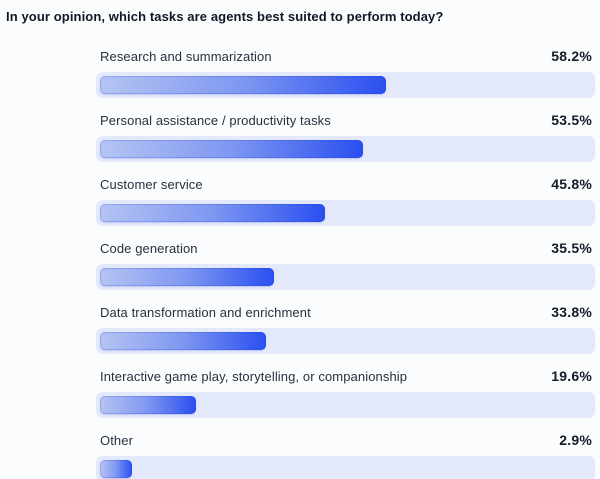 The width and height of the screenshot is (600, 479). Describe the element at coordinates (345, 56) in the screenshot. I see `bar-row-header: Research and summarization 58.2%` at that location.